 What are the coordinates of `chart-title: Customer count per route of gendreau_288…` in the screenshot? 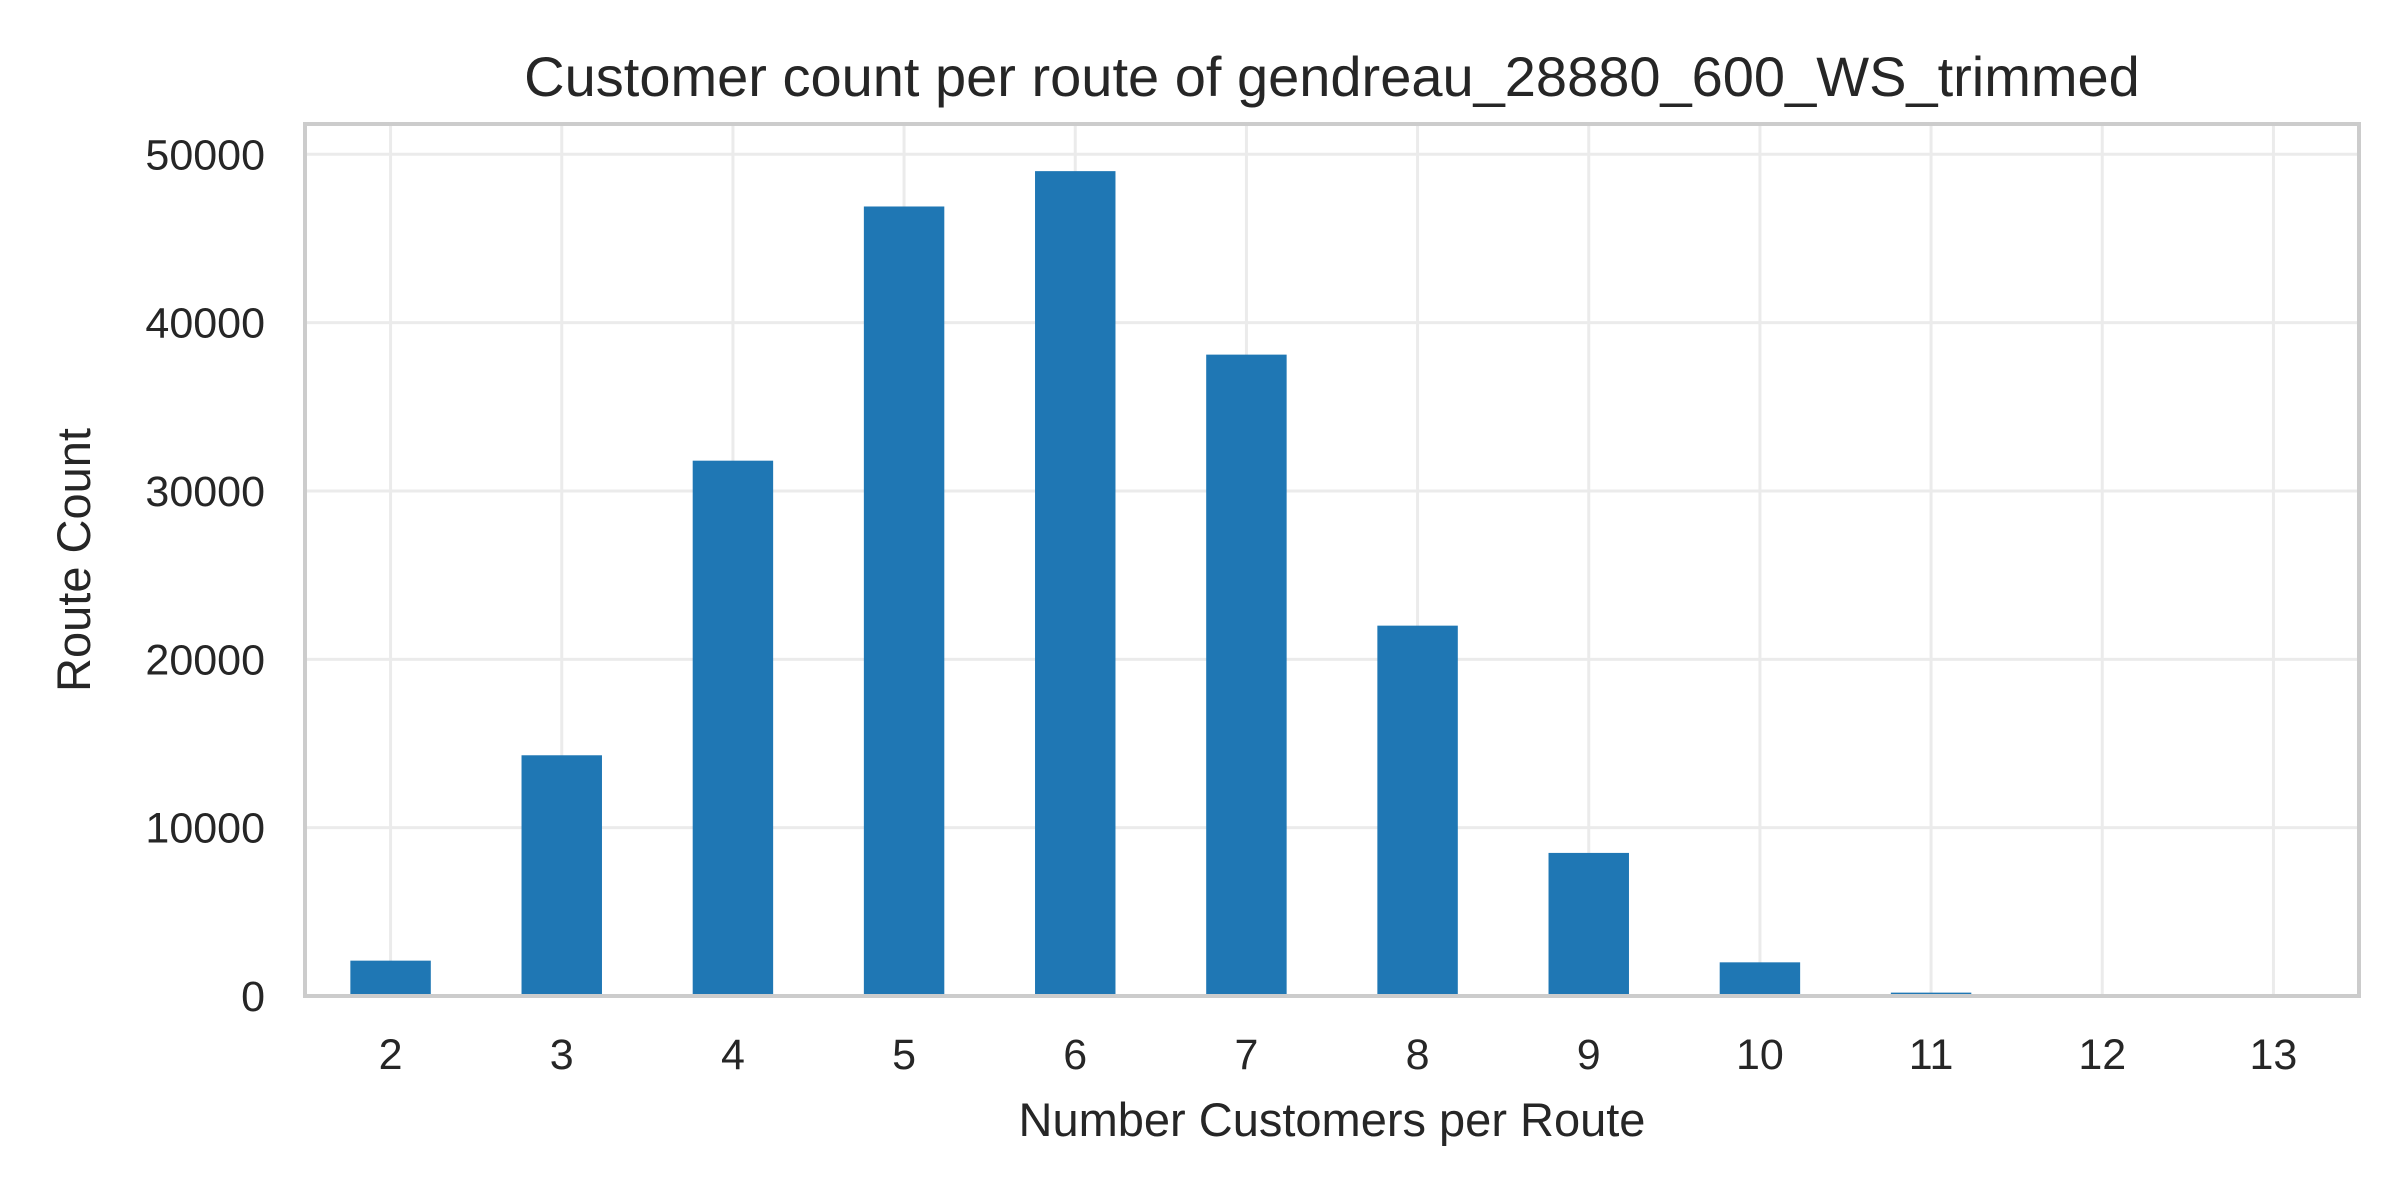 It's located at (1332, 76).